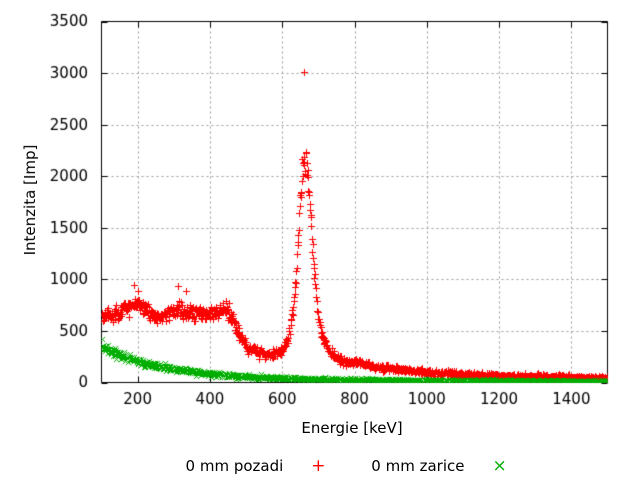 This screenshot has height=480, width=640. What do you see at coordinates (30, 200) in the screenshot?
I see `y-axis-label: Intenzita [Imp]` at bounding box center [30, 200].